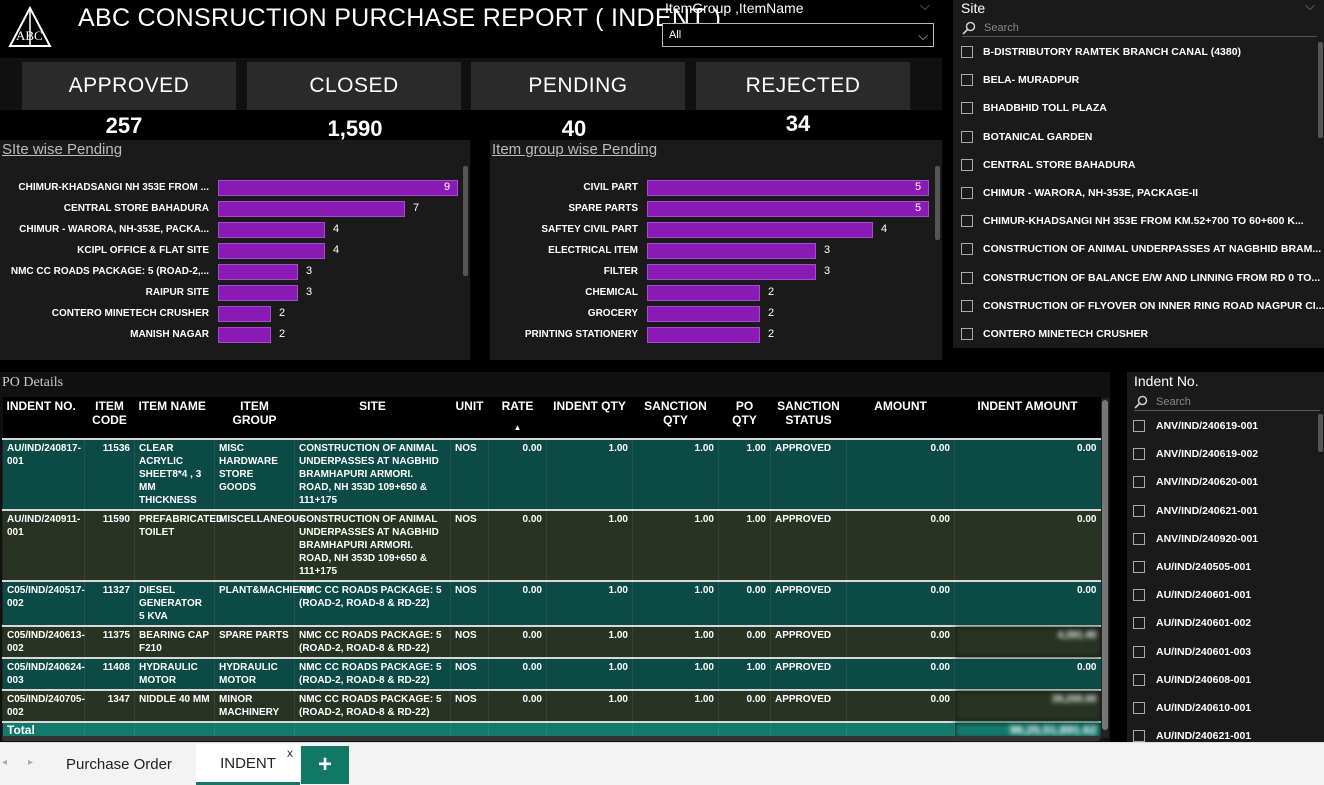 The height and width of the screenshot is (785, 1324). I want to click on bar-row: CIVIL PART 5, so click(716, 188).